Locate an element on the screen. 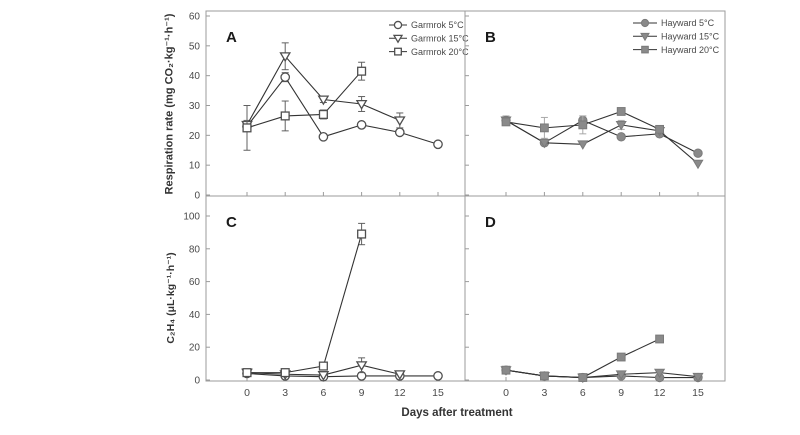 The height and width of the screenshot is (435, 800). panel-letter: B is located at coordinates (490, 37).